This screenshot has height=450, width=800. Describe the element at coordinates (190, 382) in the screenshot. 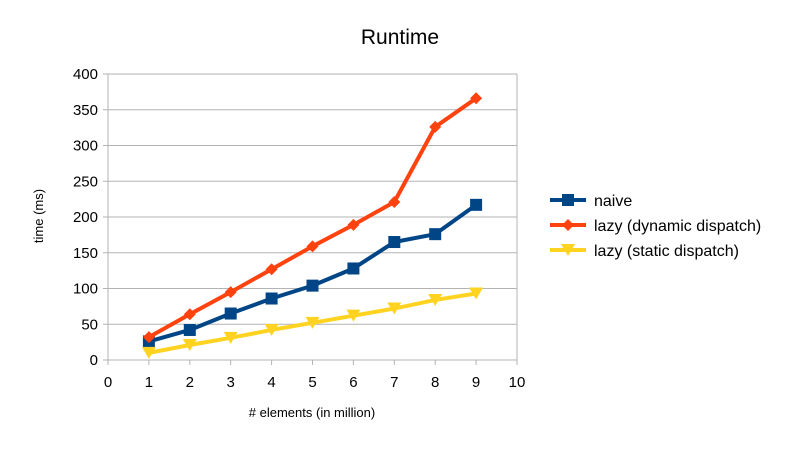

I see `x-tick-label: 2` at that location.